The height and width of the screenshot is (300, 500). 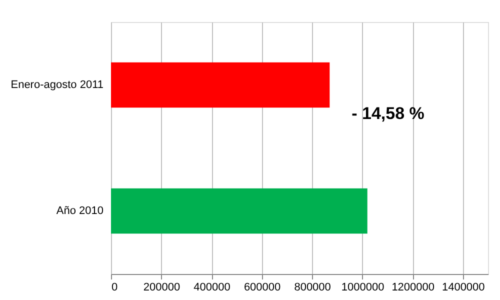 What do you see at coordinates (161, 288) in the screenshot?
I see `x-tick-label: 200000` at bounding box center [161, 288].